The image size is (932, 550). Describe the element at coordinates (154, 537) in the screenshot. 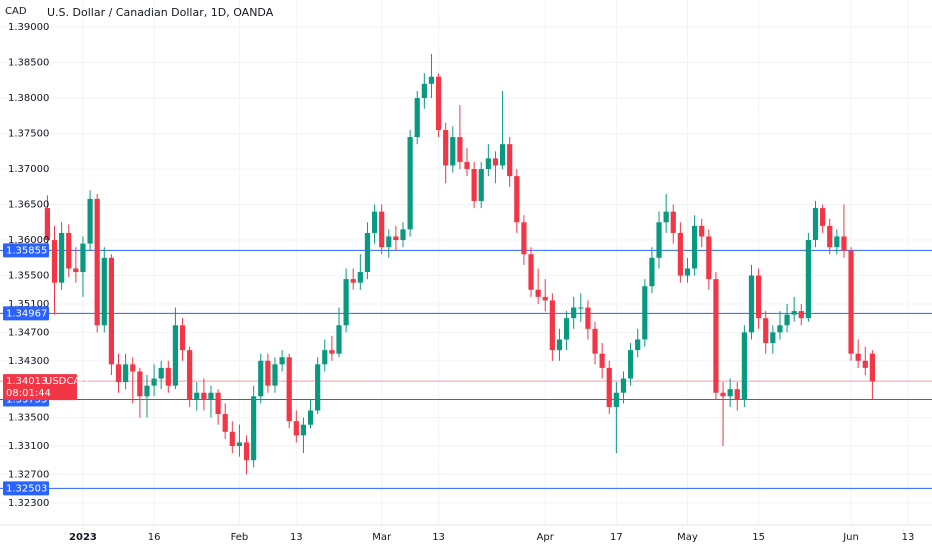

I see `x-tick-label: 16` at that location.